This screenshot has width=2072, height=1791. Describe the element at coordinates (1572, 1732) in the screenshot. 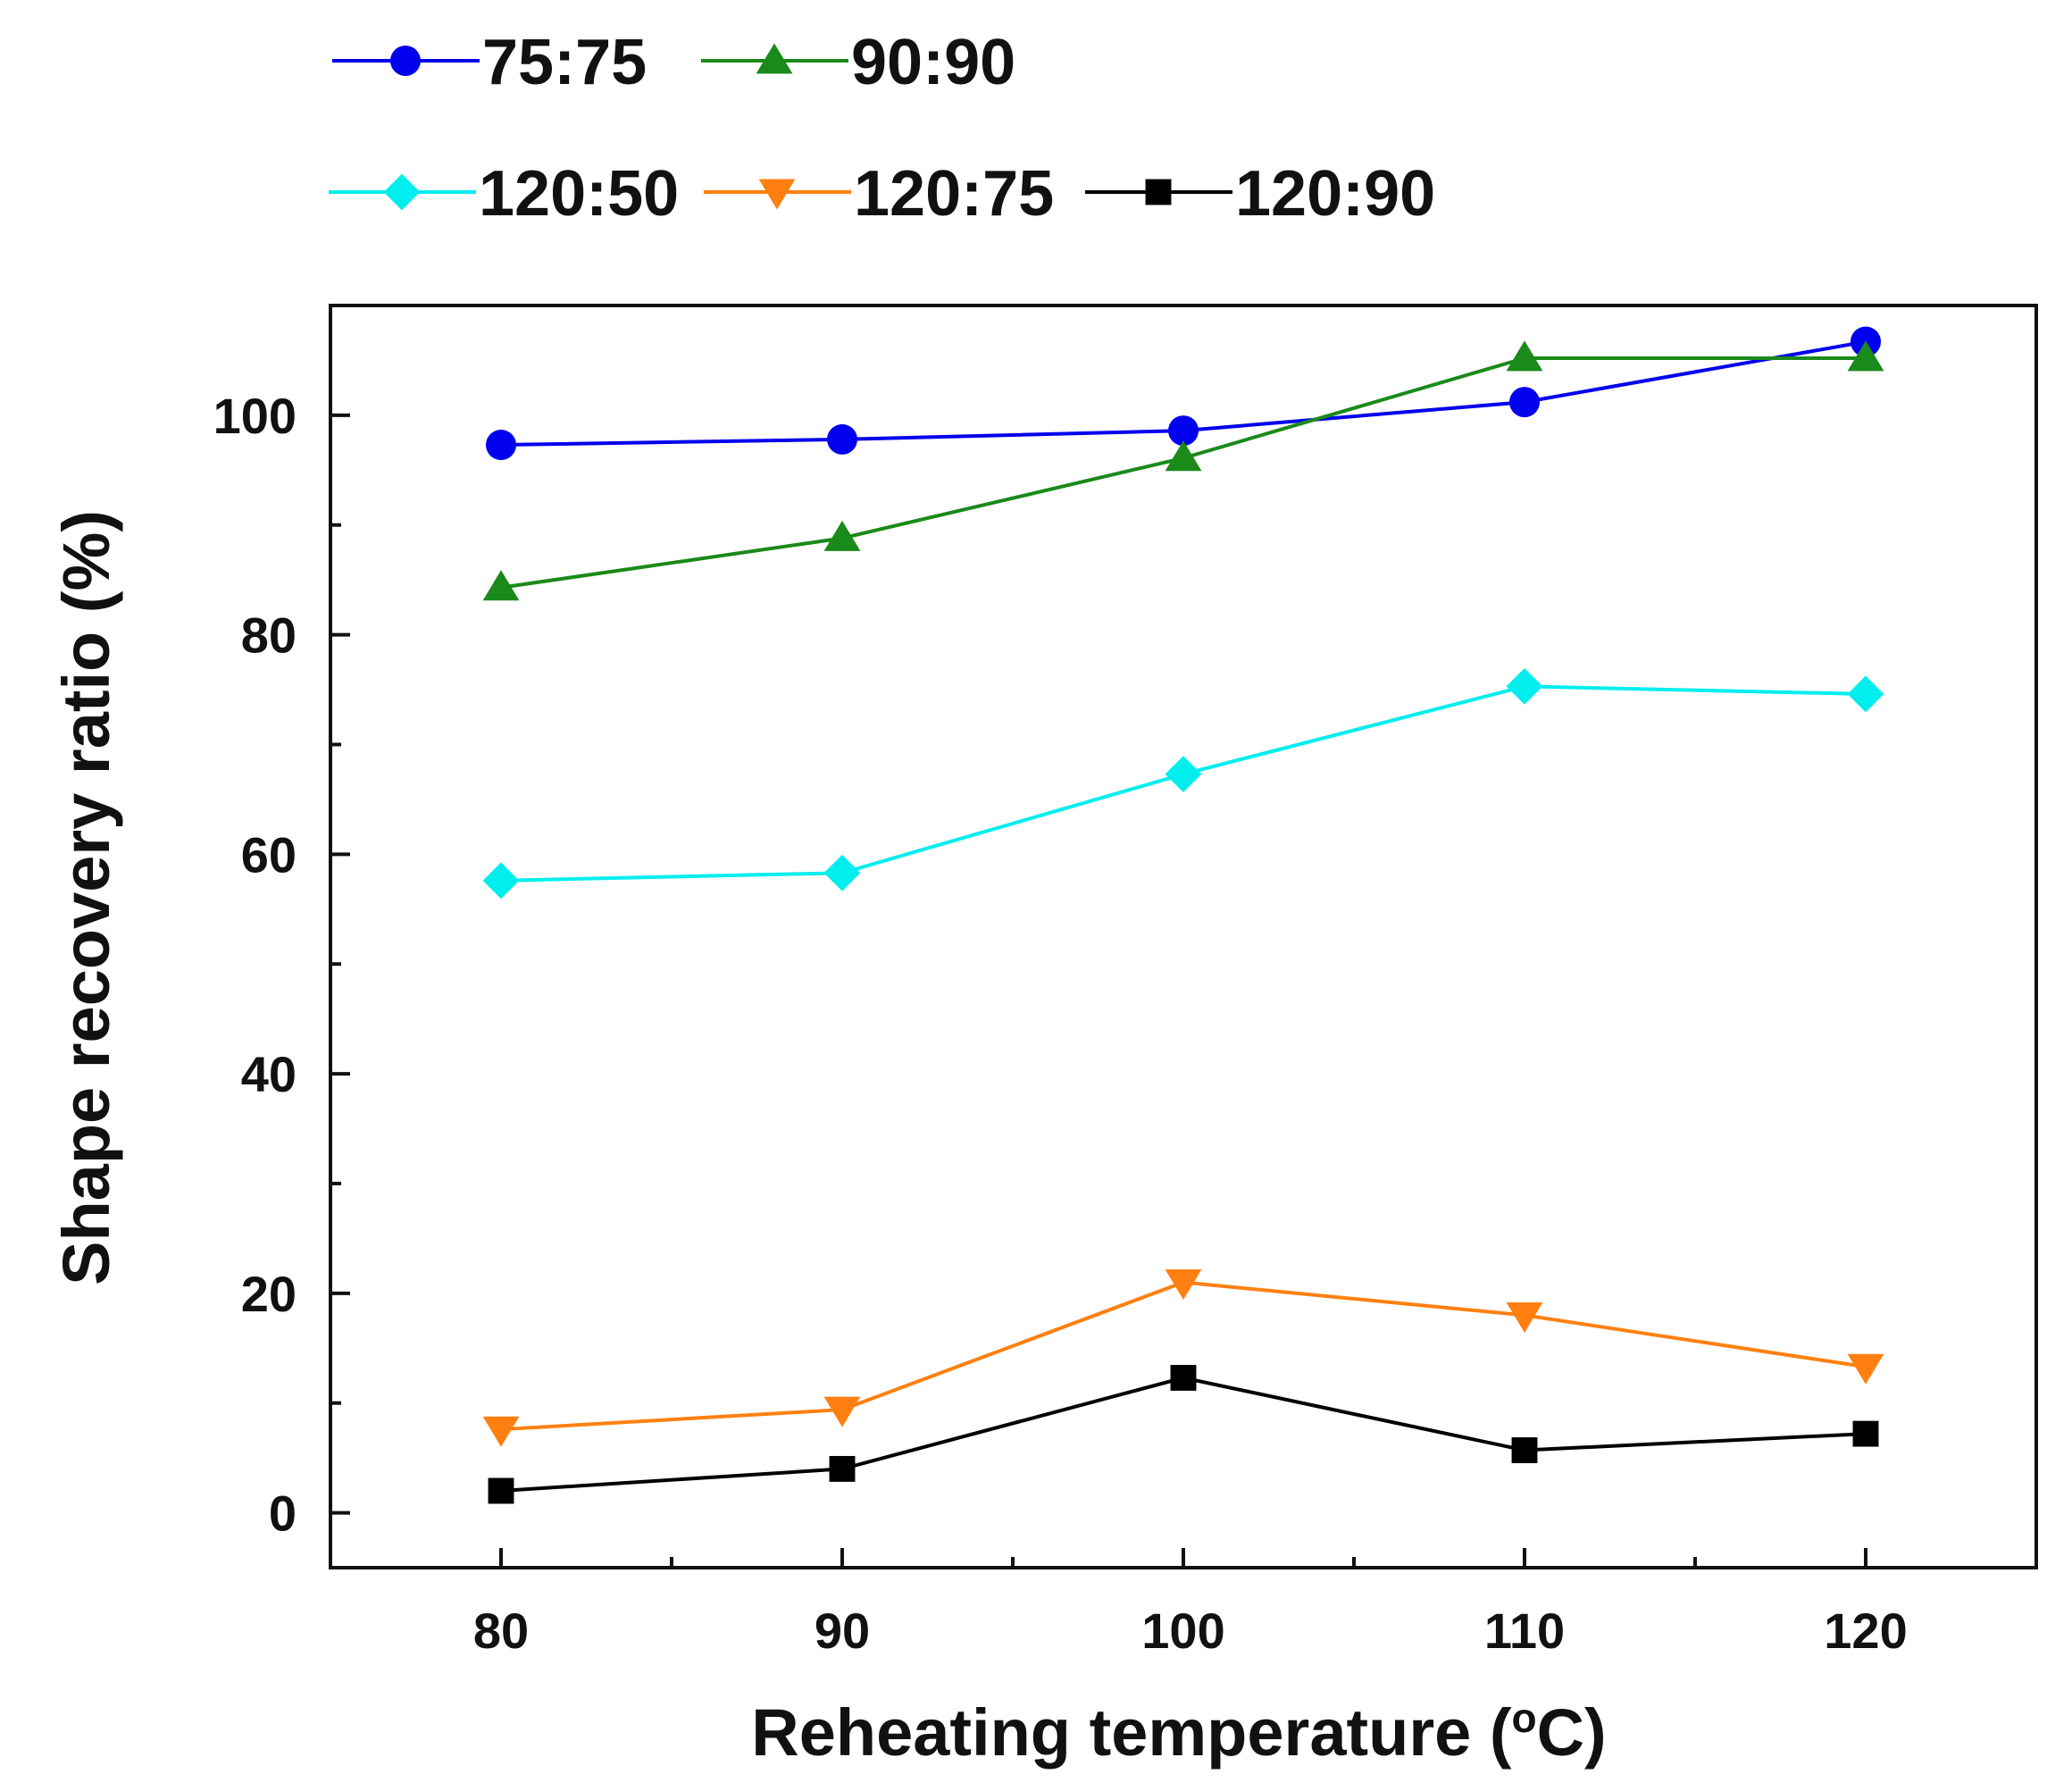

I see `x-axis-label-unit: C)` at that location.